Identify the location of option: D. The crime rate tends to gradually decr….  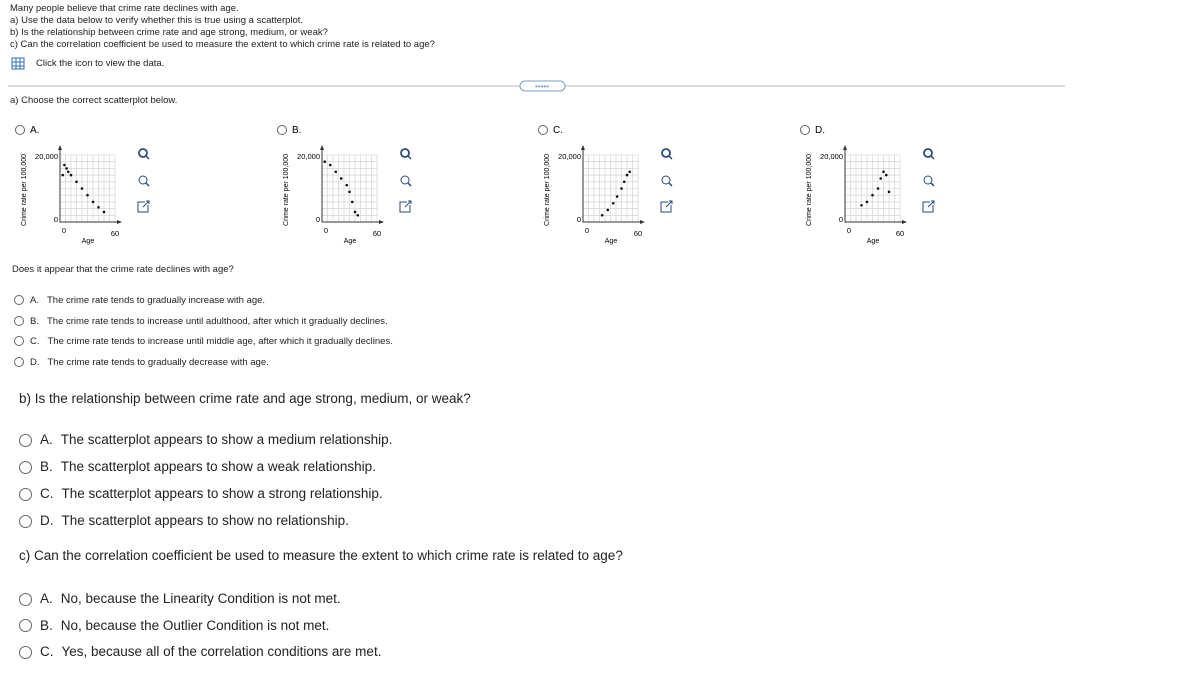
(141, 362).